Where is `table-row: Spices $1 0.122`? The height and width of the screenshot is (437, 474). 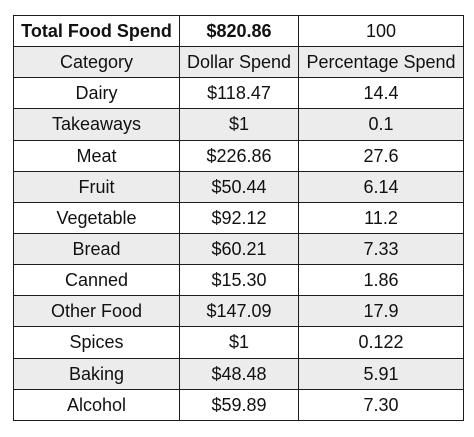 table-row: Spices $1 0.122 is located at coordinates (238, 342).